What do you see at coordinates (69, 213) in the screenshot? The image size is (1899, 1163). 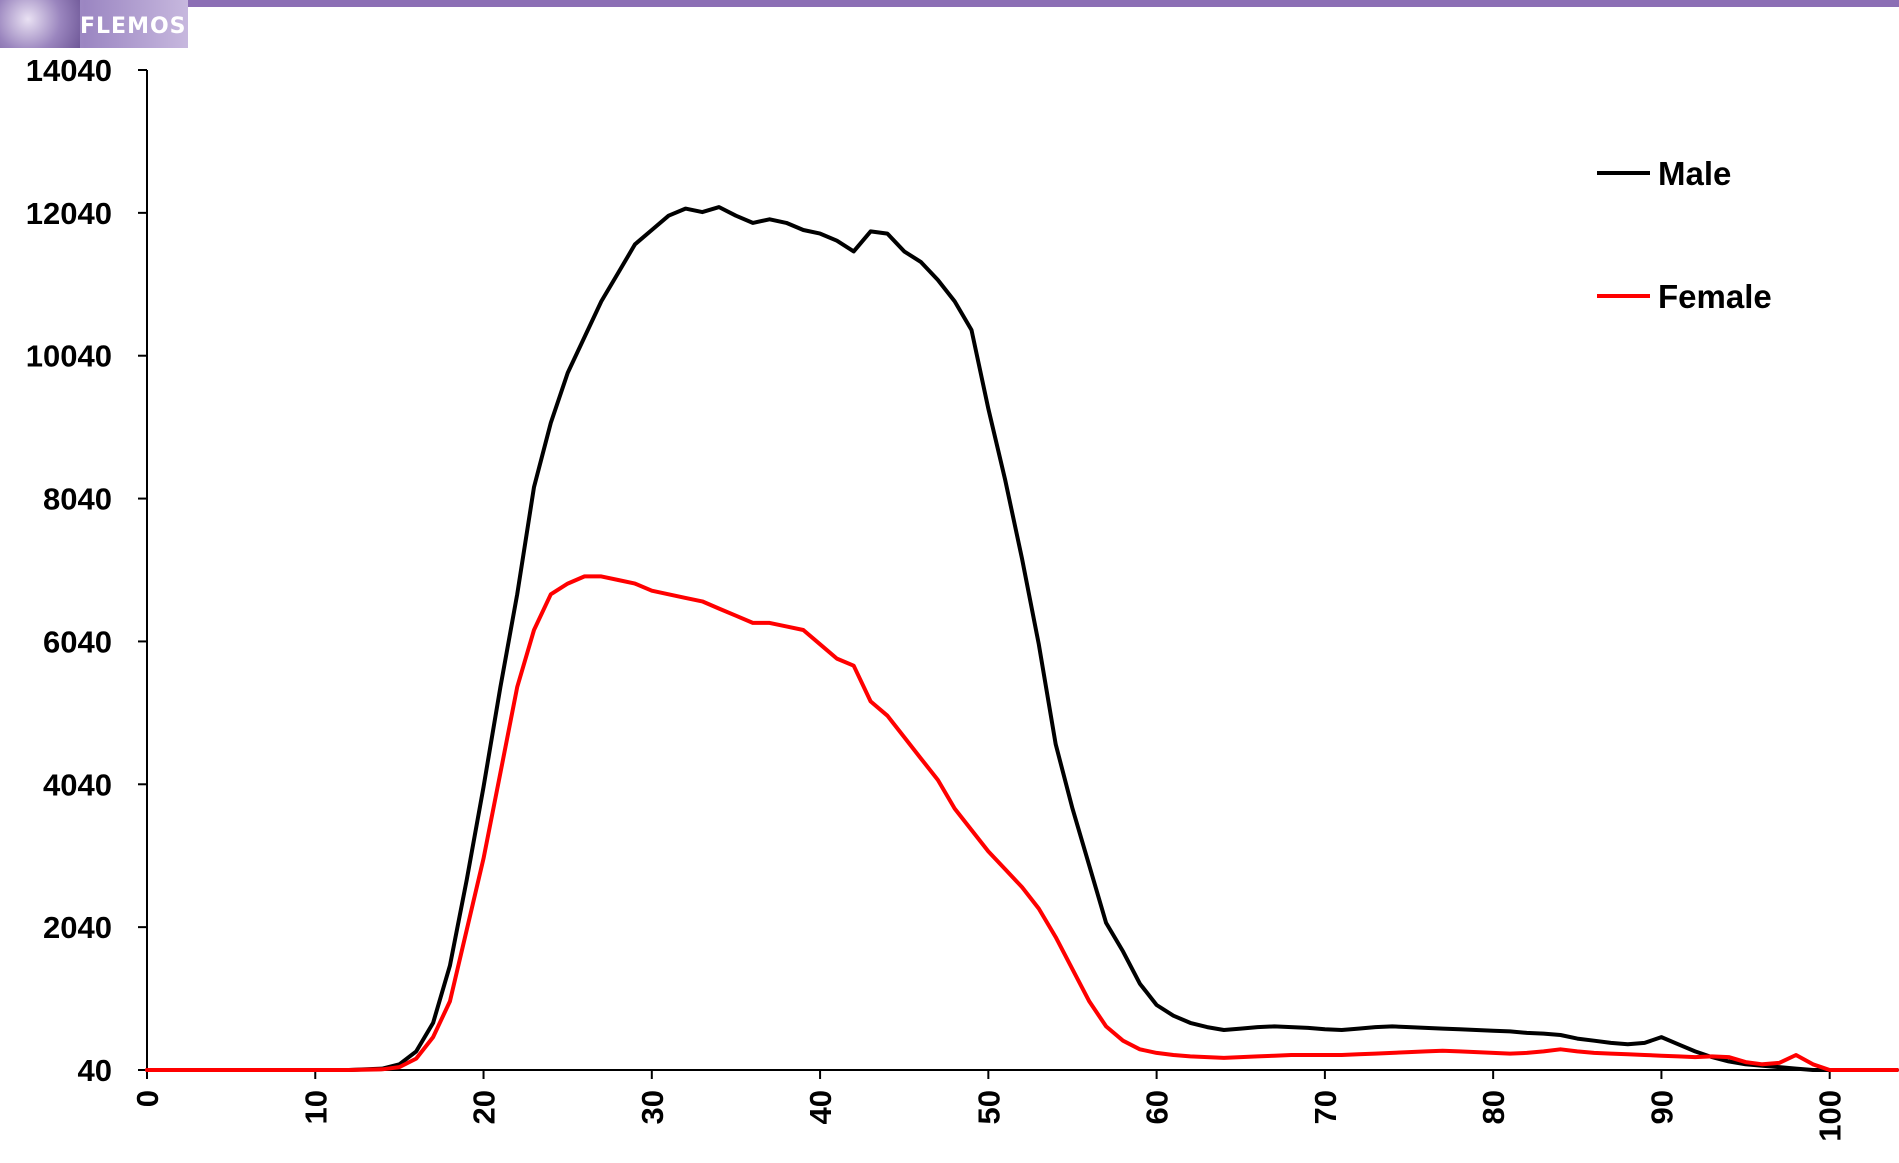 I see `y-tick-label: 12040` at bounding box center [69, 213].